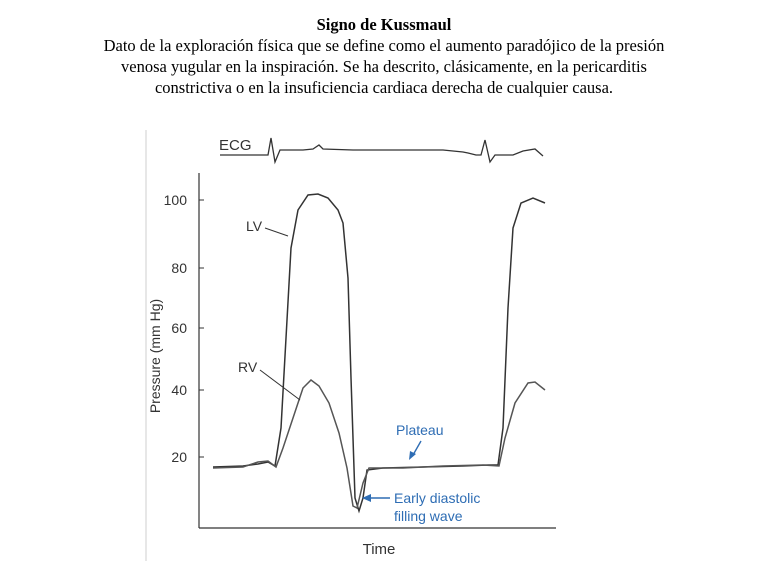 This screenshot has width=768, height=576. I want to click on y-axis-label: Pressure (mm Hg), so click(155, 356).